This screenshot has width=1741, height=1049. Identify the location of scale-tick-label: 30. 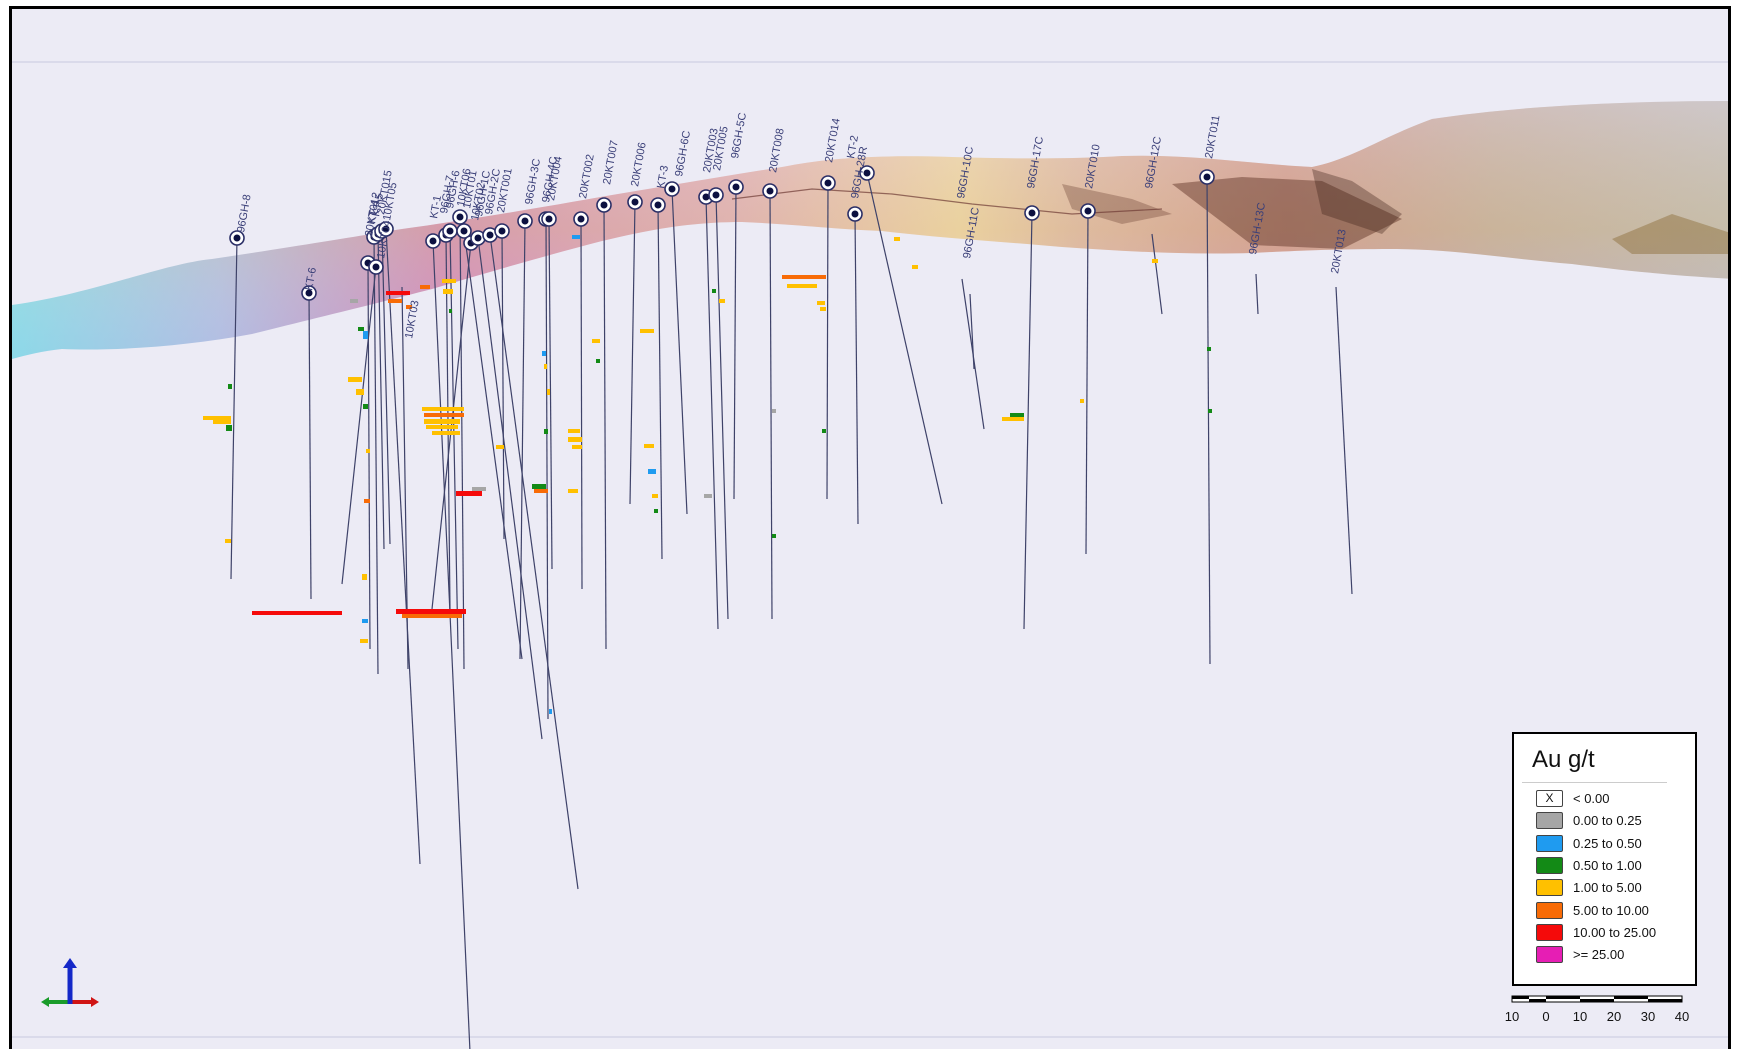
(1648, 1016).